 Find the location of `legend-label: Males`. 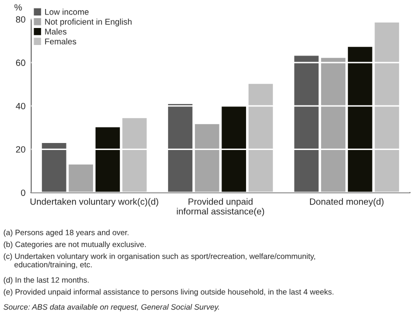

legend-label: Males is located at coordinates (55, 31).